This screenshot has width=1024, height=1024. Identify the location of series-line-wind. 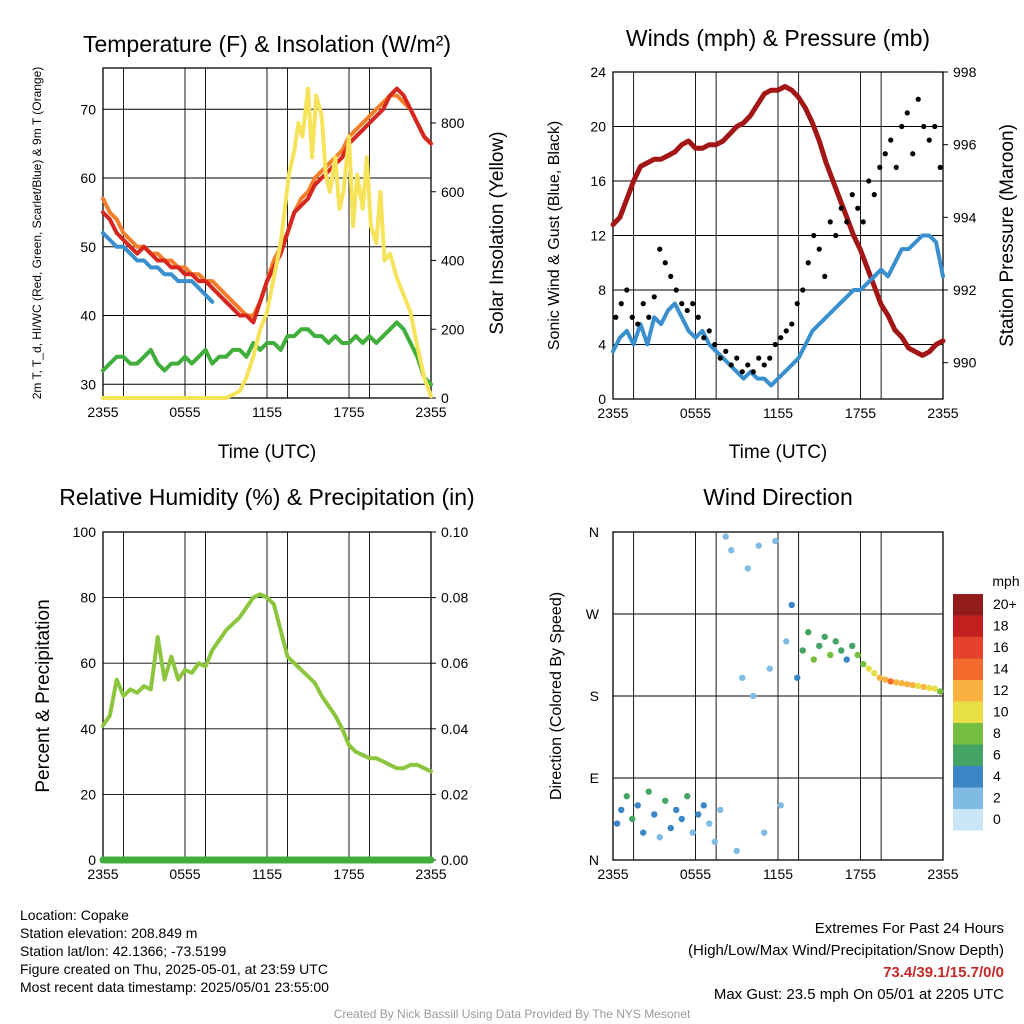
(778, 310).